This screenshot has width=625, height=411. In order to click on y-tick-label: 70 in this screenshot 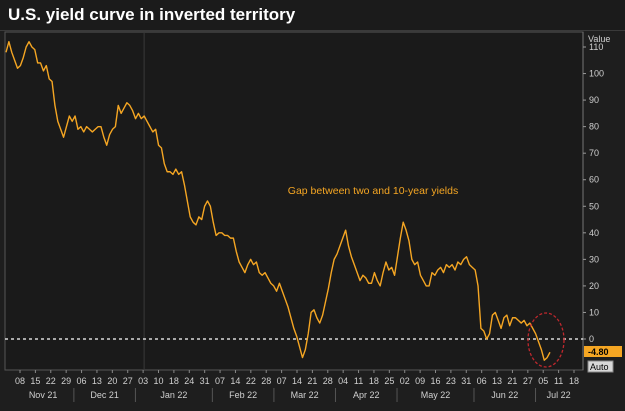, I will do `click(594, 153)`.